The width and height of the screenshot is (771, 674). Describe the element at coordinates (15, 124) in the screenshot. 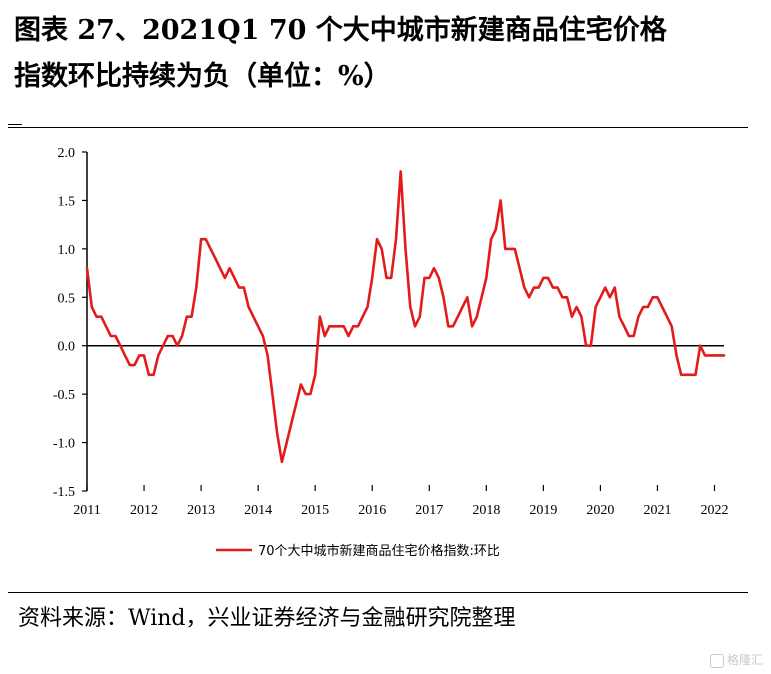

I see `rule-tick` at that location.